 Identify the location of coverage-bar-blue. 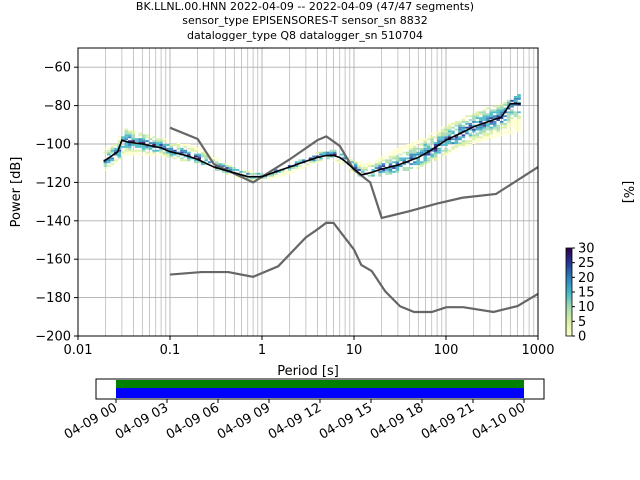
(320, 393).